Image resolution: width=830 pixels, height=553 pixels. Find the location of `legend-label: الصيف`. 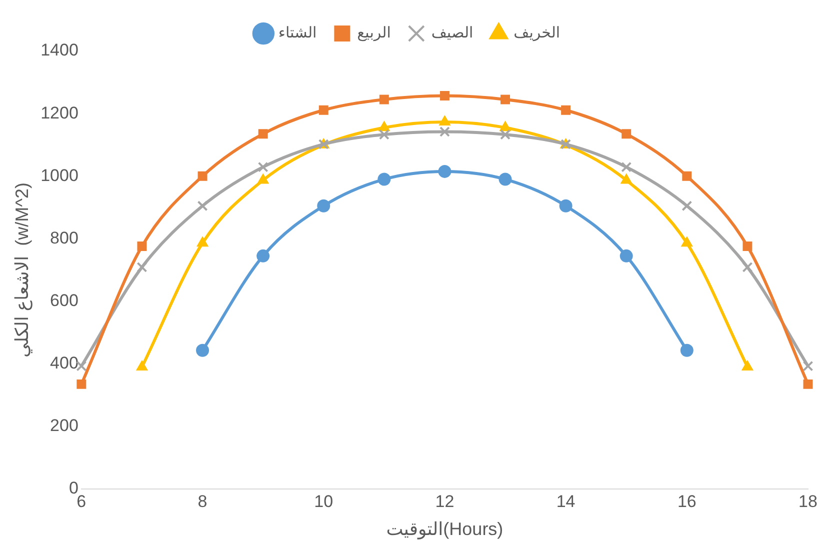

legend-label: الصيف is located at coordinates (452, 33).